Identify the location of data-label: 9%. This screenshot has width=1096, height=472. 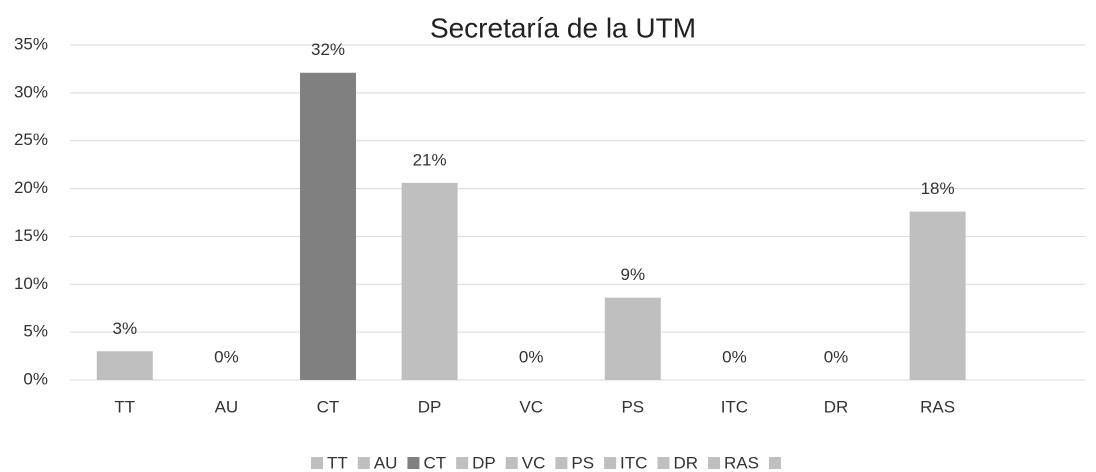
(633, 274).